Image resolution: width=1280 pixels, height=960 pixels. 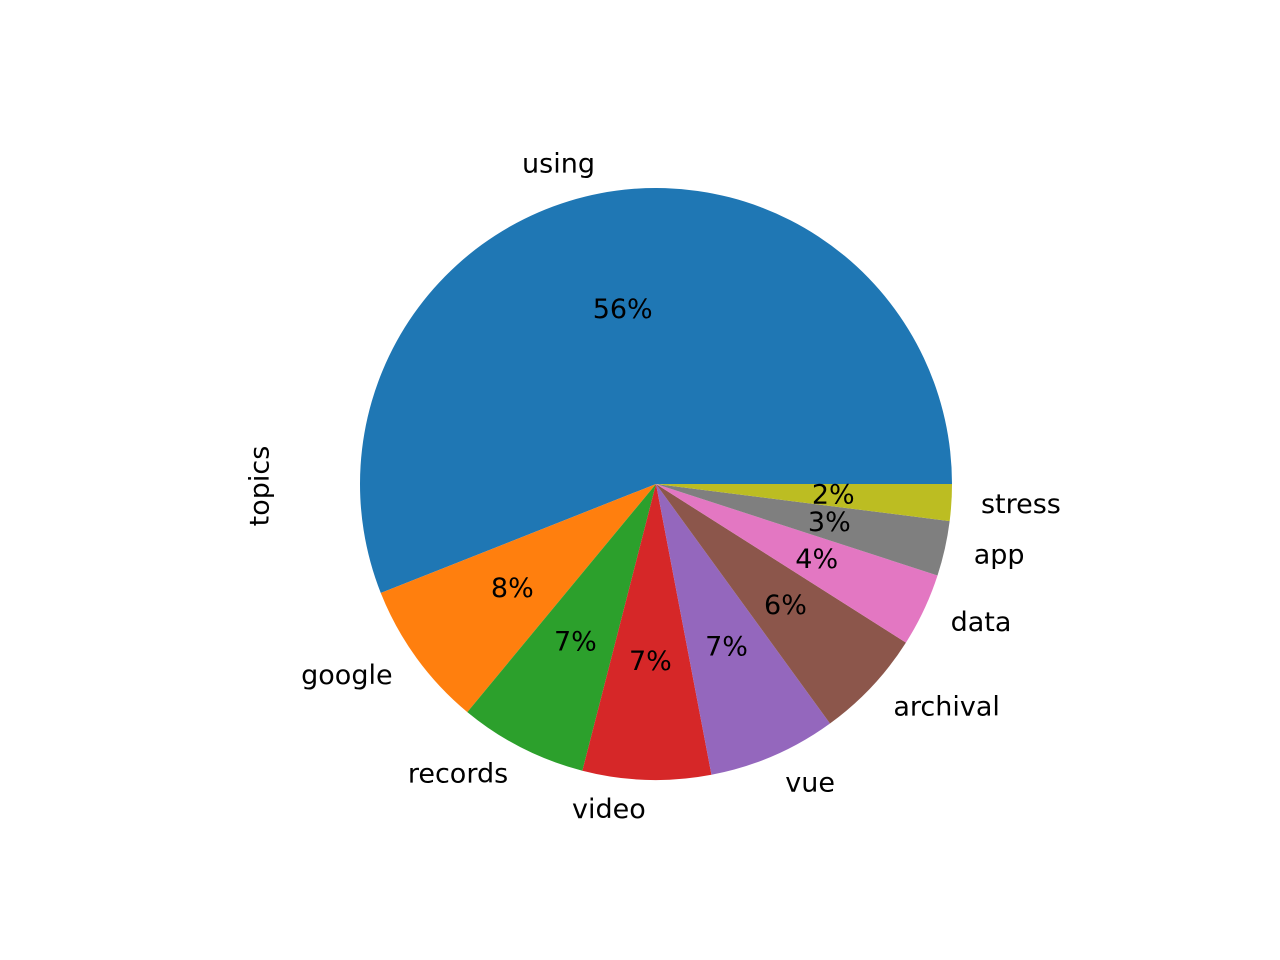 I want to click on pie-slice-vue, so click(x=743, y=629).